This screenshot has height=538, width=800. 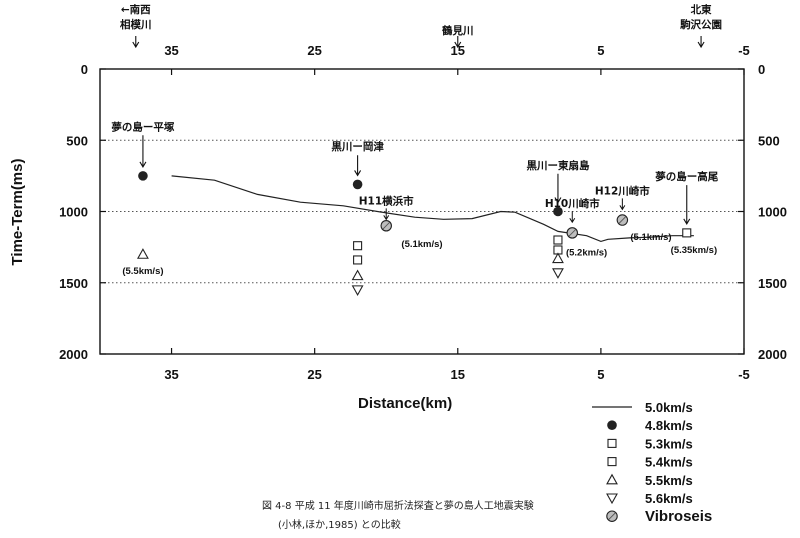 I want to click on y-tick-labels-left: 0 500 1000 1500 2000, so click(x=73, y=212).